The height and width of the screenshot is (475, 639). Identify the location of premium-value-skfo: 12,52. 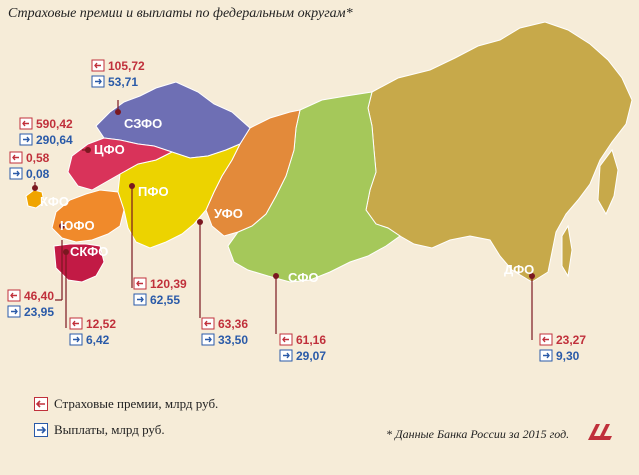
(101, 324).